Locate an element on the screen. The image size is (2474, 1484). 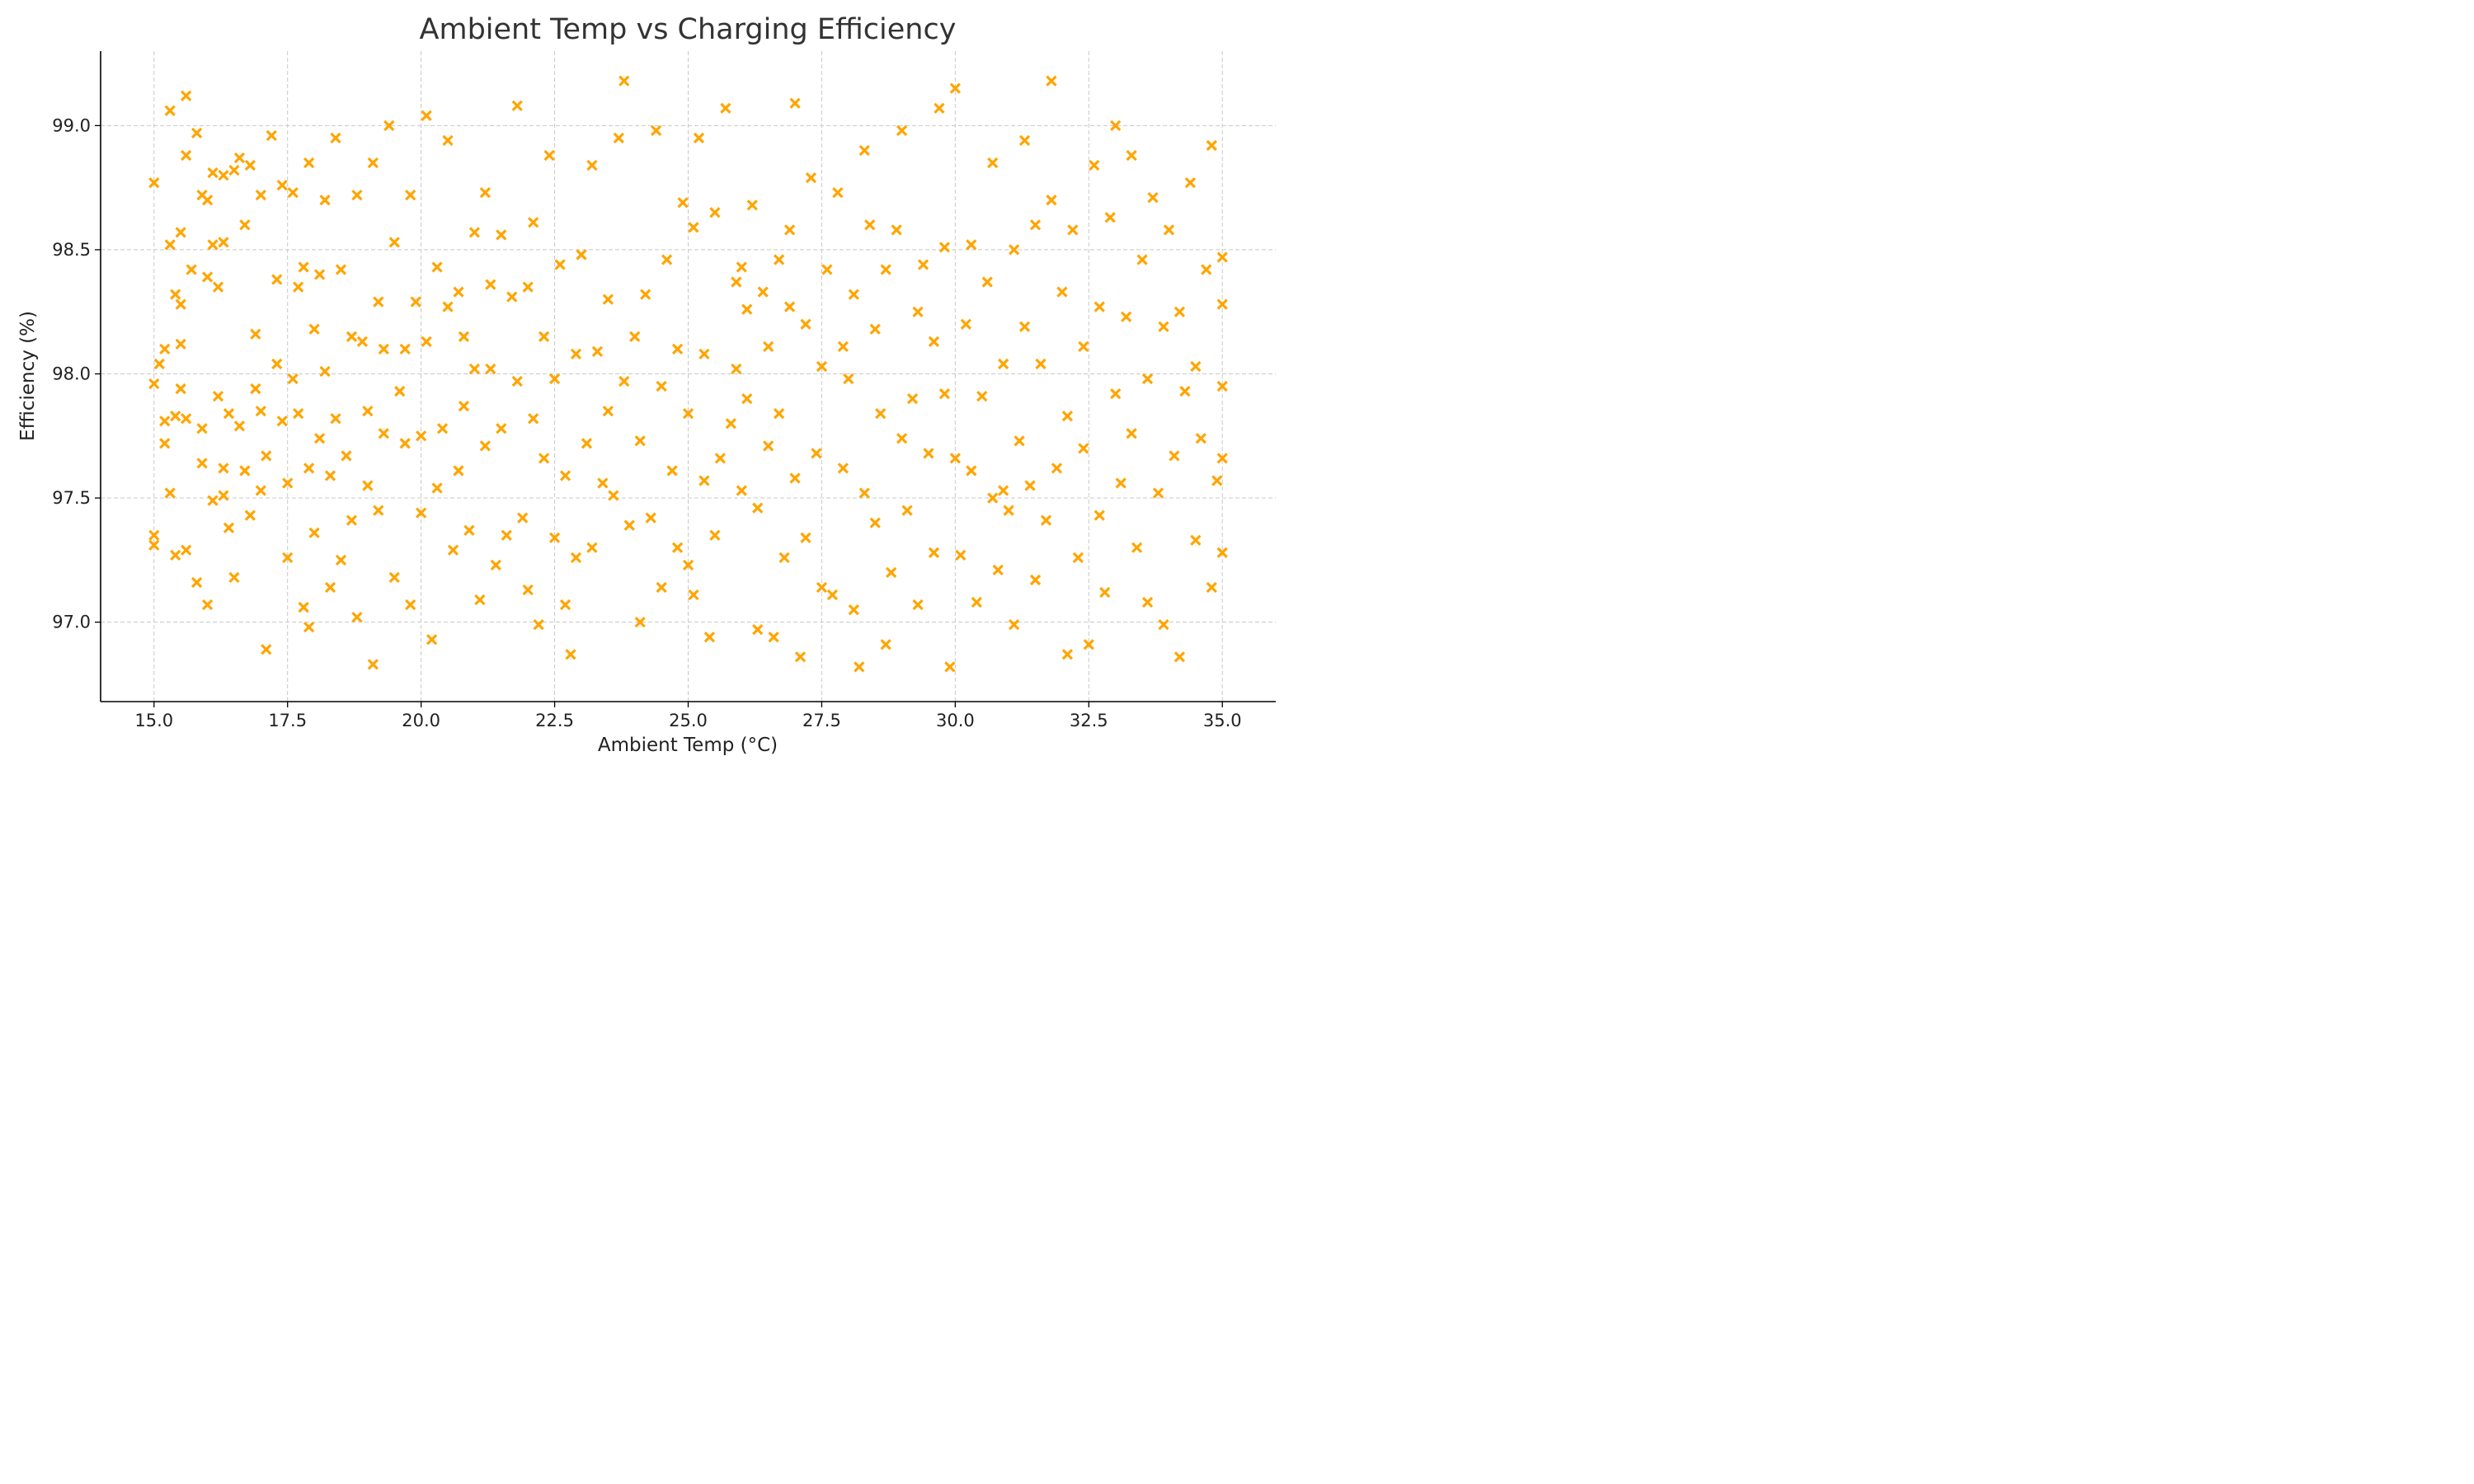
x-tick-label: 17.5 is located at coordinates (287, 720).